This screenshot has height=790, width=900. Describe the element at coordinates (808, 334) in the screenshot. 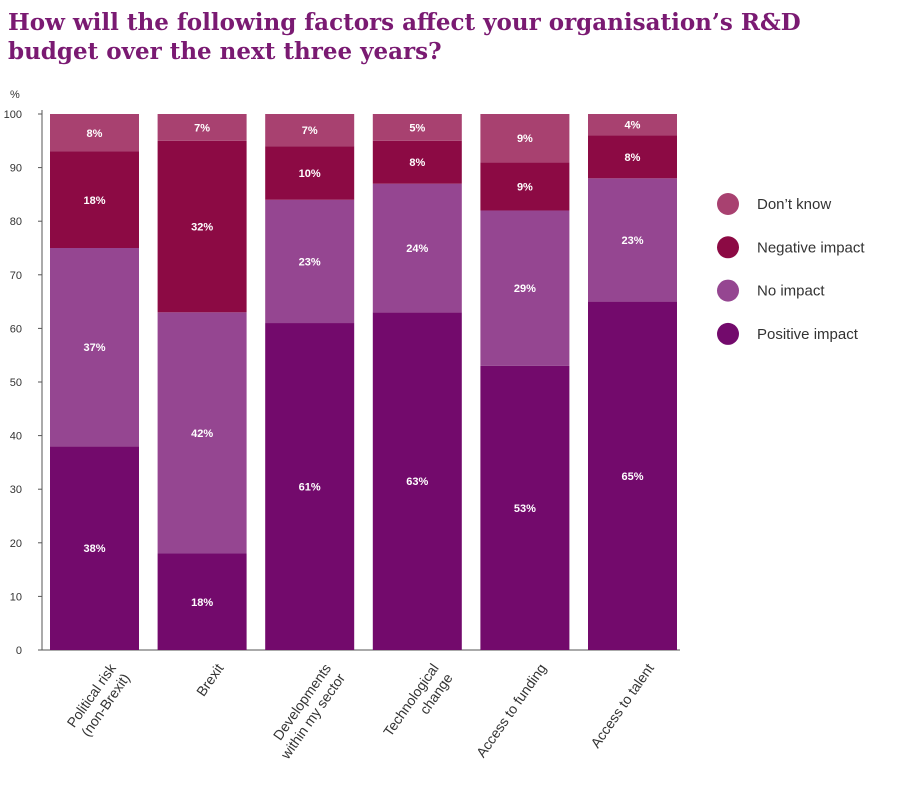

I see `legend-label: Positive impact` at that location.